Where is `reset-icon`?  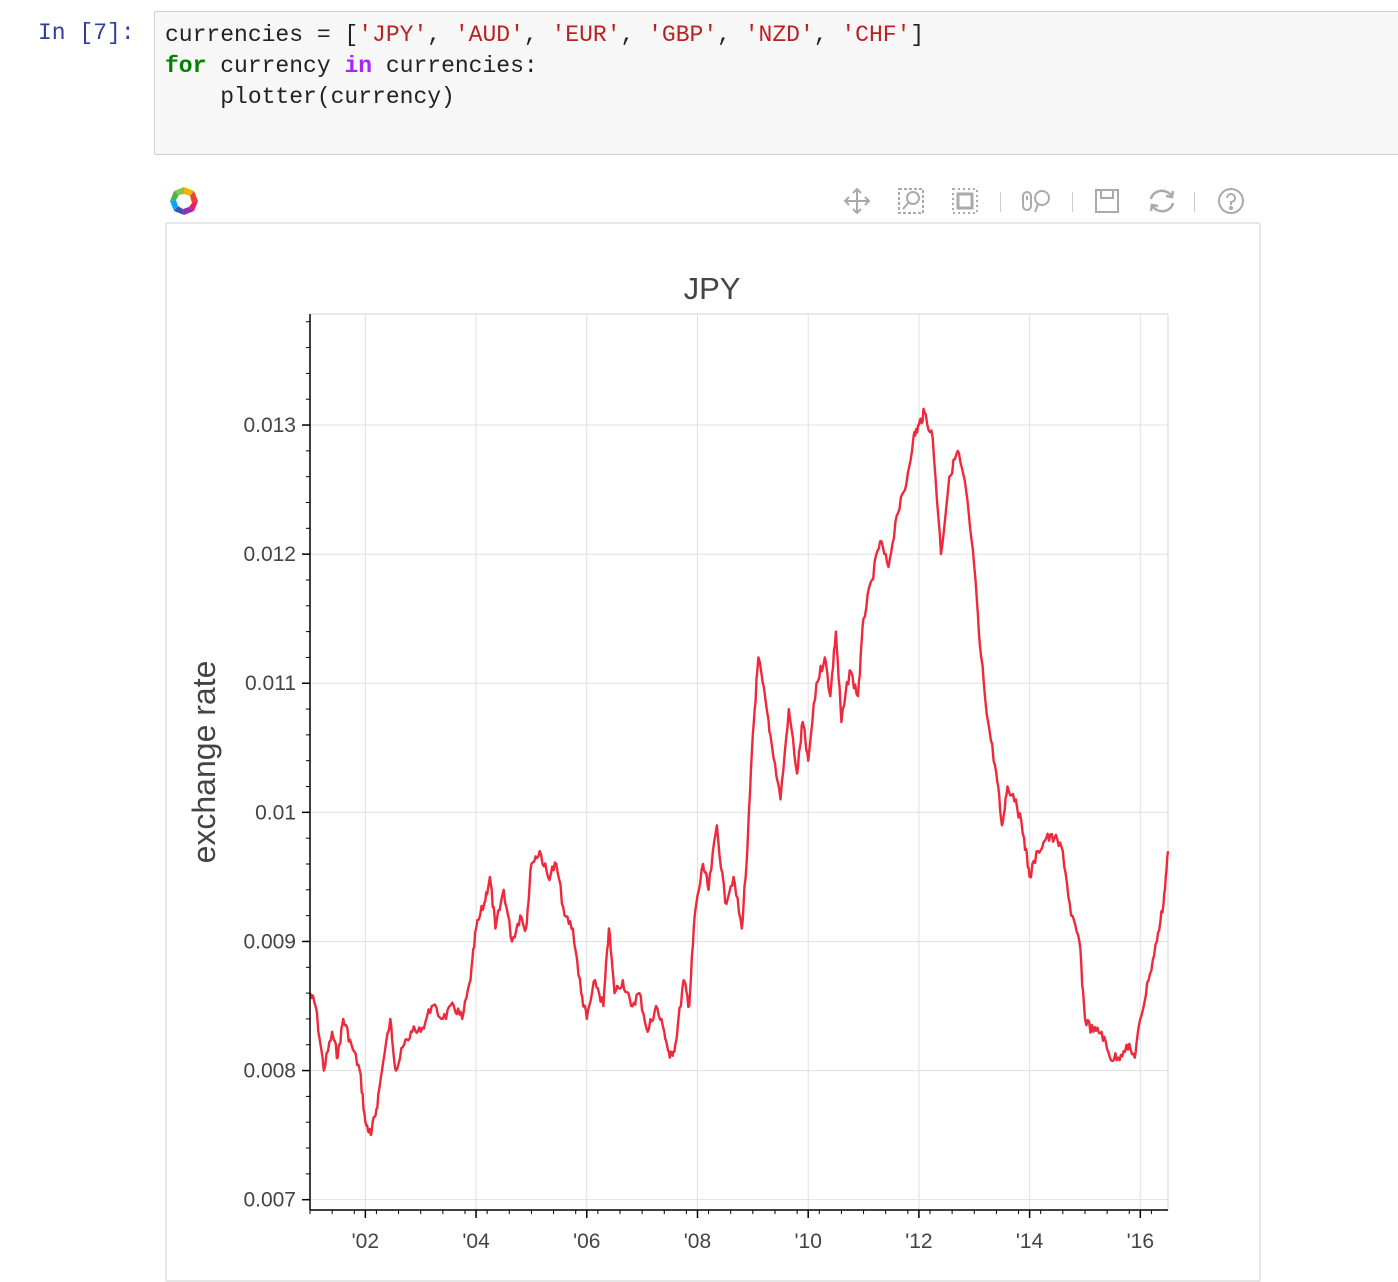
reset-icon is located at coordinates (1162, 201).